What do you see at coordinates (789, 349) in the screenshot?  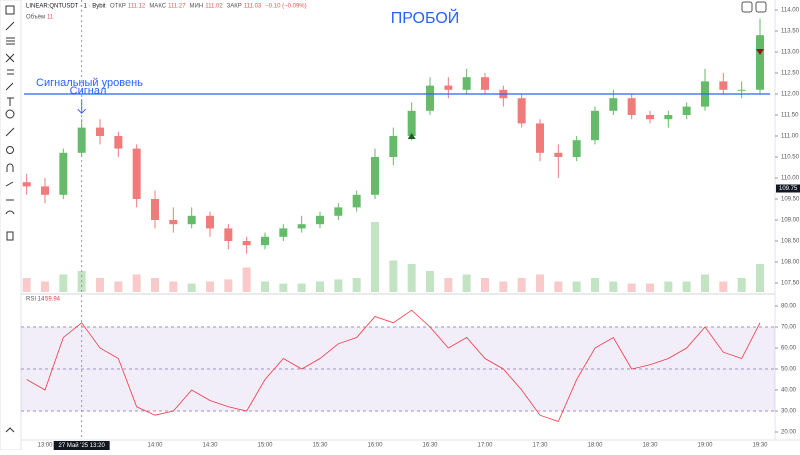 I see `y2-tick-label: 60.00` at bounding box center [789, 349].